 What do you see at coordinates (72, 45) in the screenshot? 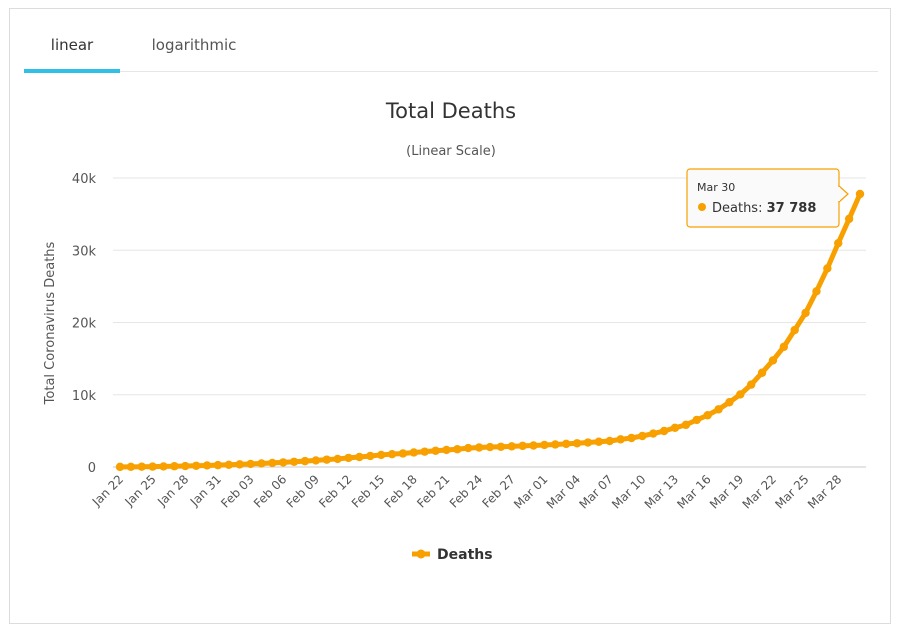
I see `tab-linear: linear` at bounding box center [72, 45].